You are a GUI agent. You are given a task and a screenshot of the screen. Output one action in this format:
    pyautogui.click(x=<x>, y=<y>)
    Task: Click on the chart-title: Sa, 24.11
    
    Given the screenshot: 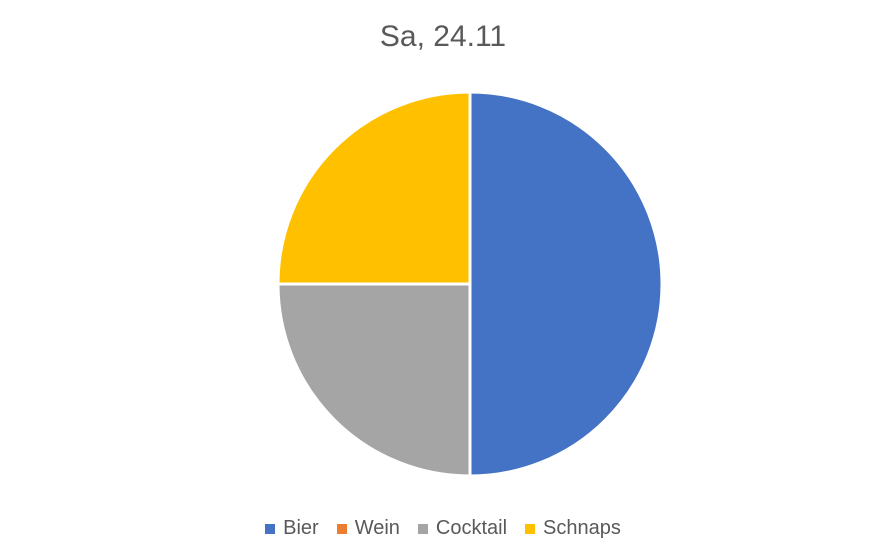 What is the action you would take?
    pyautogui.click(x=443, y=36)
    